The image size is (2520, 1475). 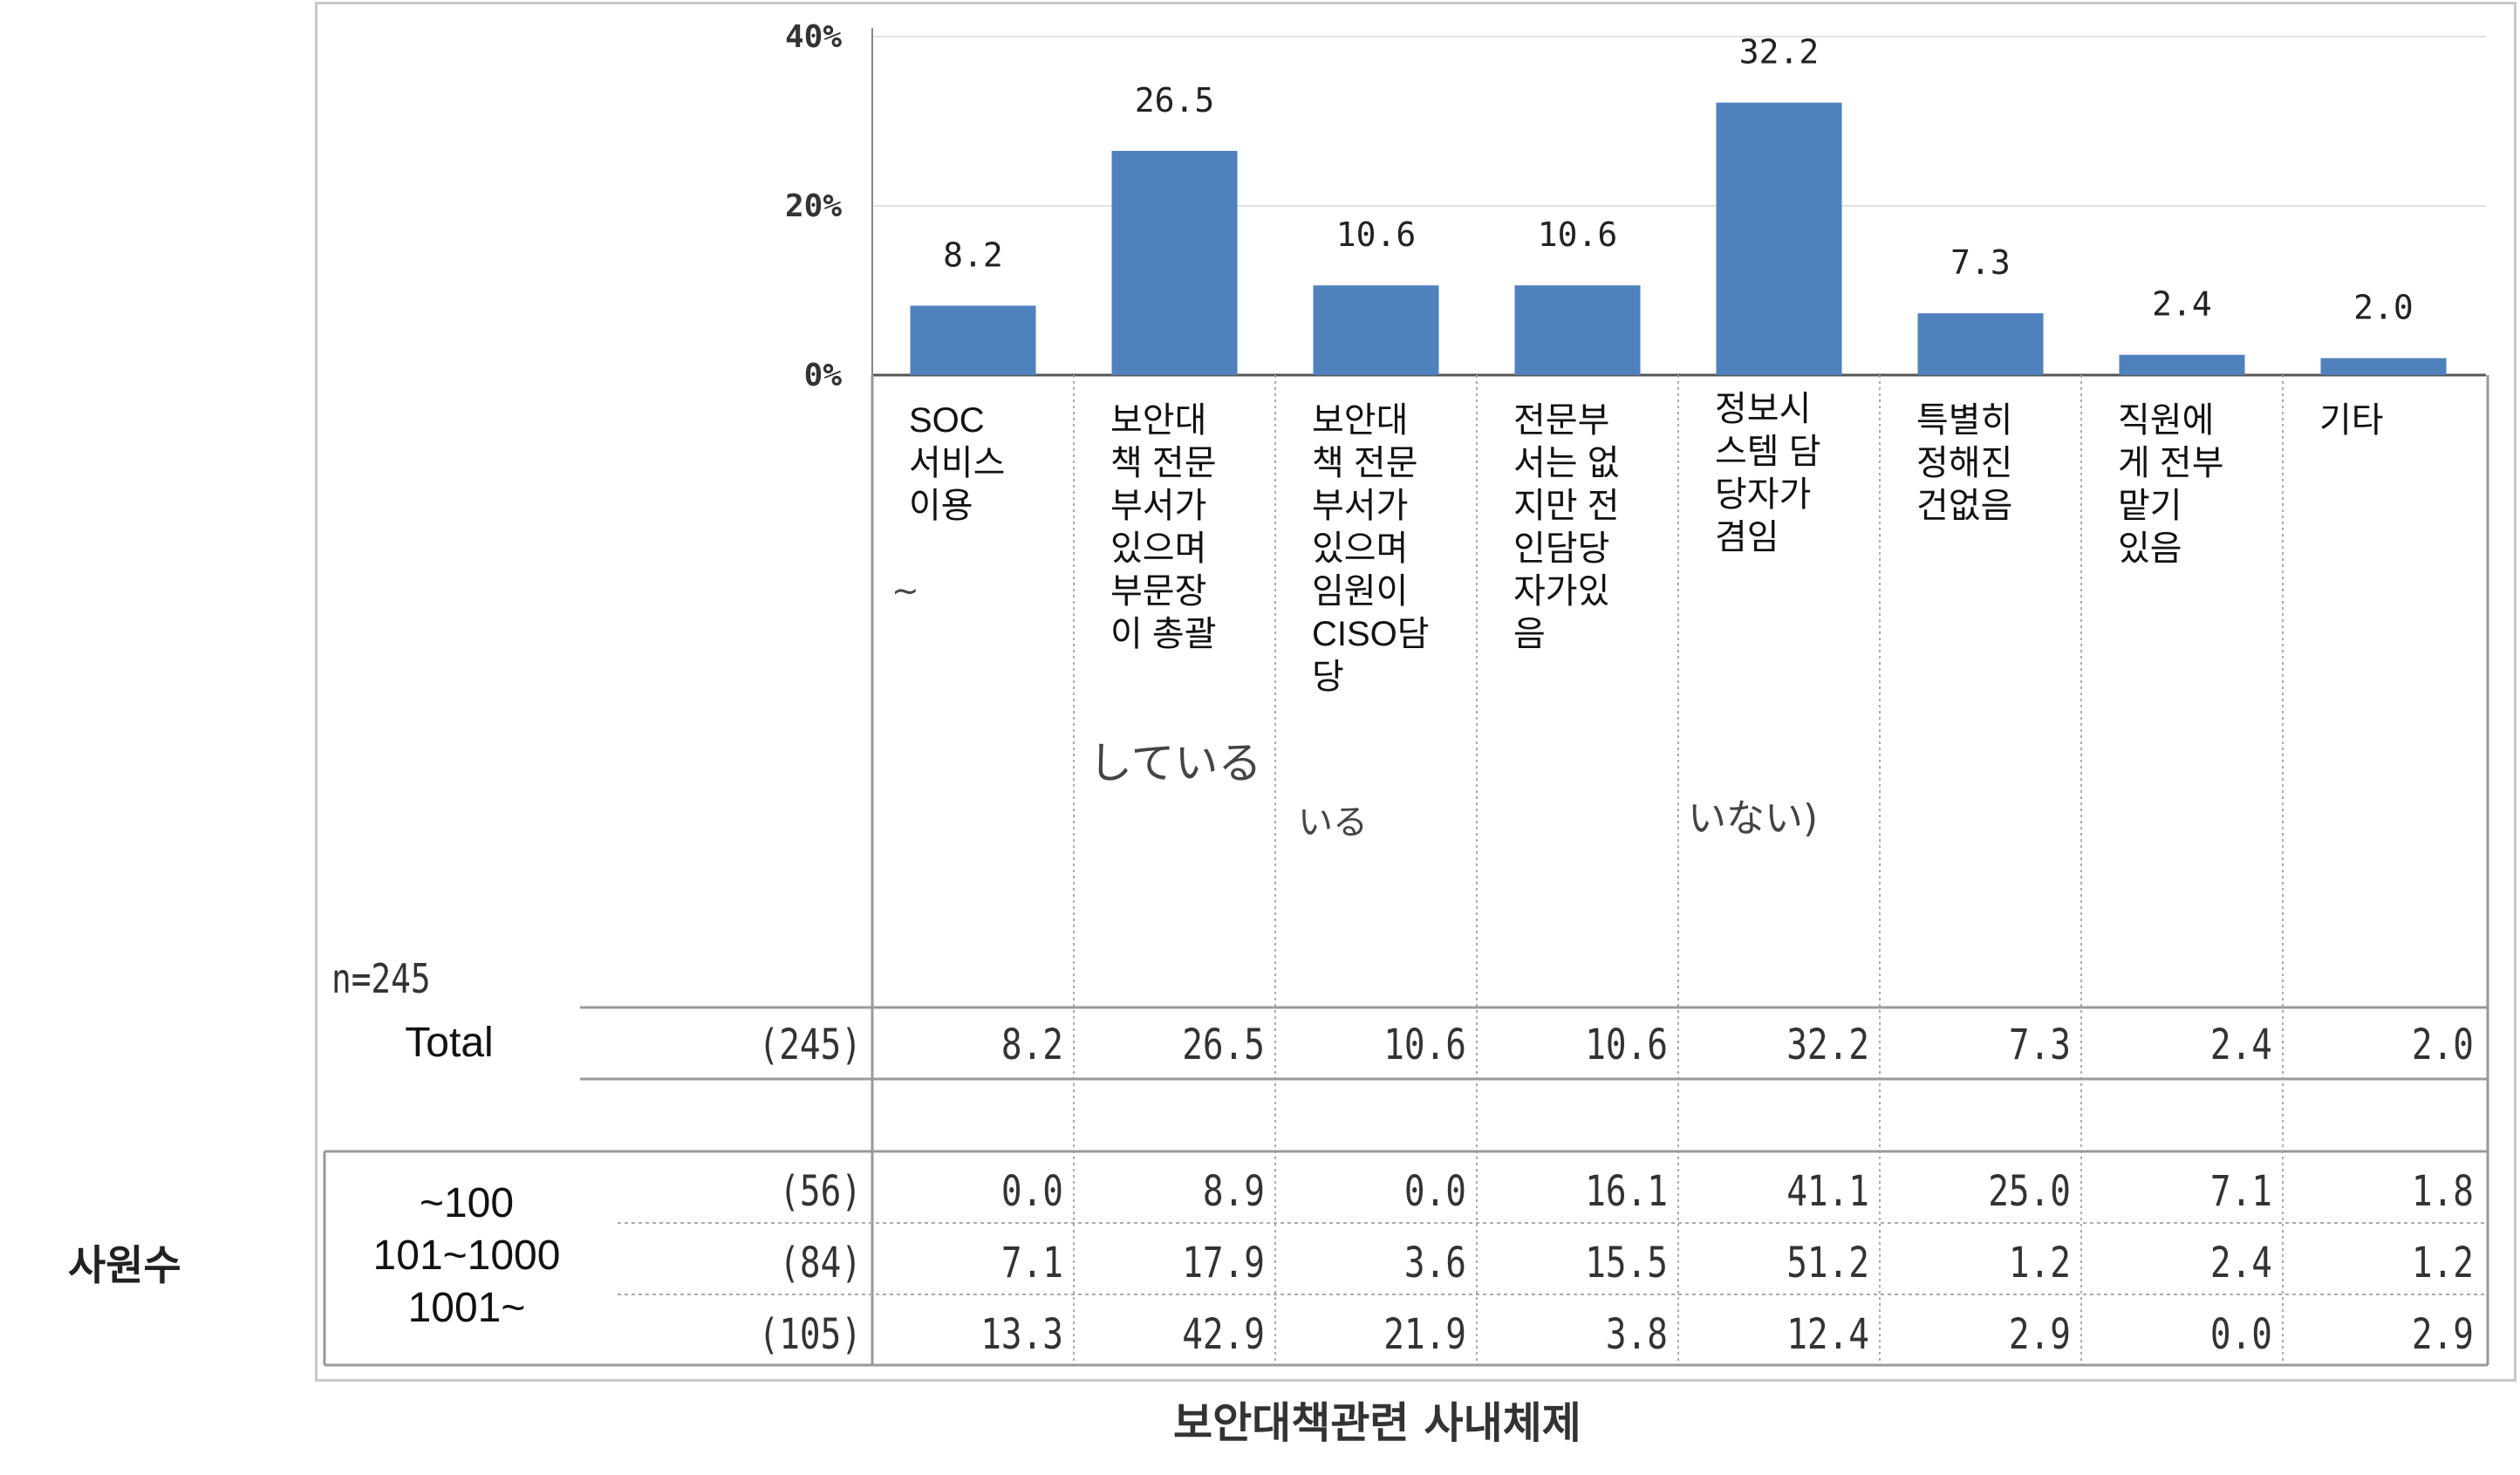 What do you see at coordinates (1424, 1334) in the screenshot?
I see `table-cell: 21.9` at bounding box center [1424, 1334].